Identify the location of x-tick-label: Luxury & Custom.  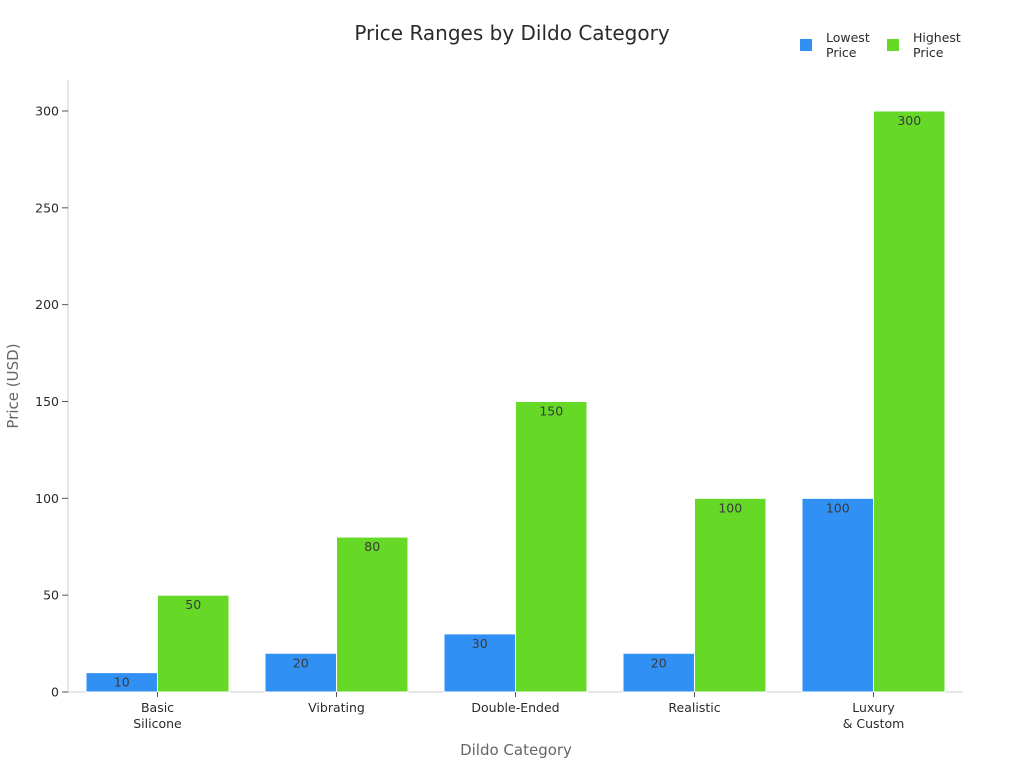
(874, 715).